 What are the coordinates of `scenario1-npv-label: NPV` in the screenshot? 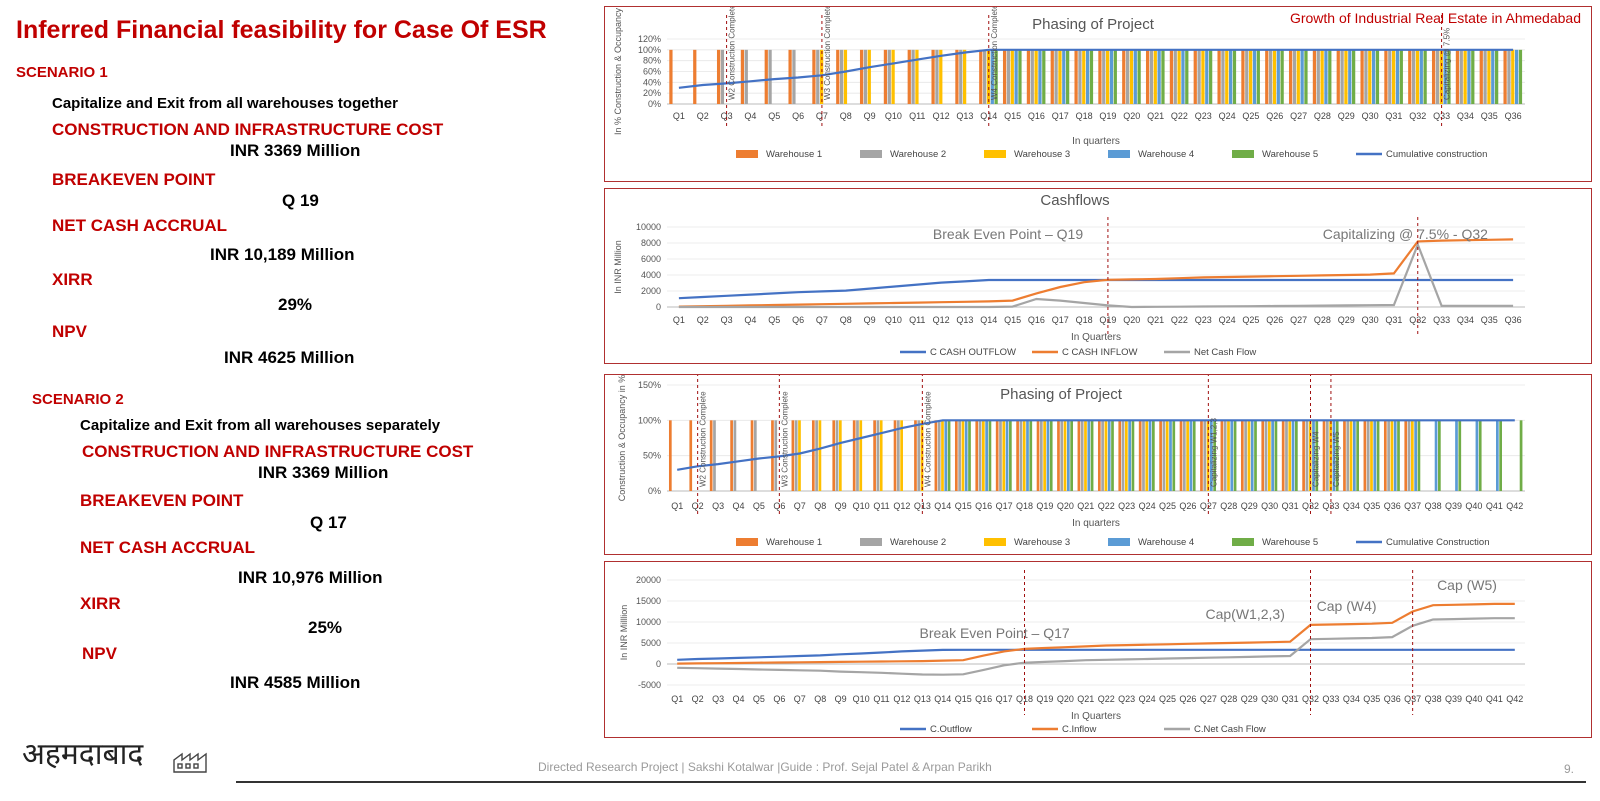 It's located at (69, 331).